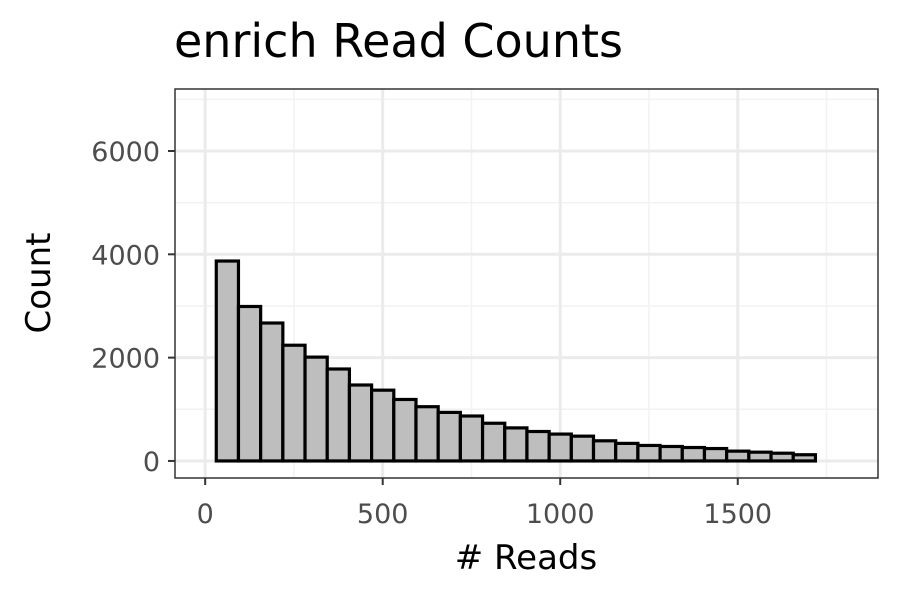 The width and height of the screenshot is (900, 600). Describe the element at coordinates (560, 514) in the screenshot. I see `x-tick-label: 1000` at that location.